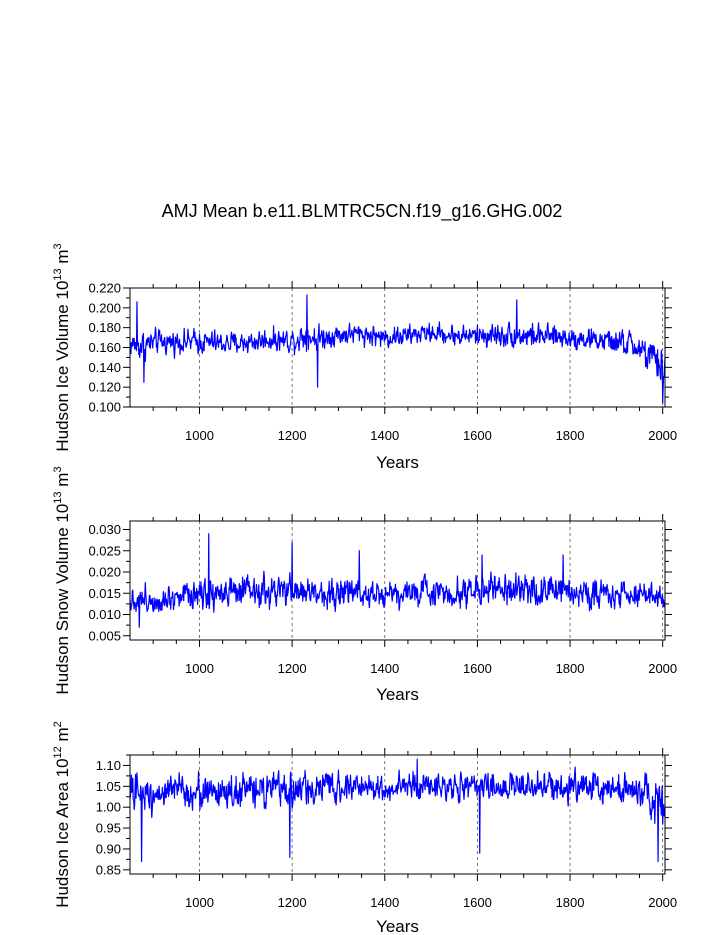 Image resolution: width=723 pixels, height=935 pixels. What do you see at coordinates (62, 347) in the screenshot?
I see `y-axis-label: Hudson Ice Volume 1013 m3` at bounding box center [62, 347].